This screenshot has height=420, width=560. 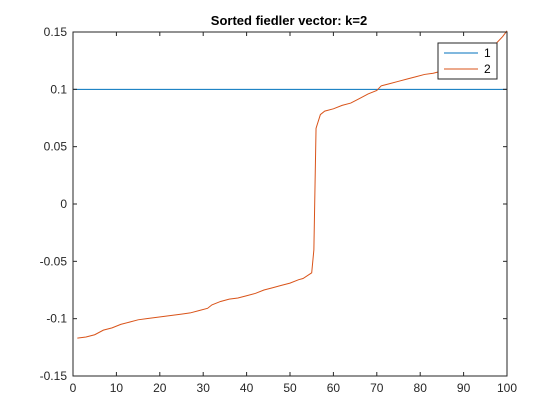 I want to click on y-tick-label: -0.1, so click(x=56, y=319).